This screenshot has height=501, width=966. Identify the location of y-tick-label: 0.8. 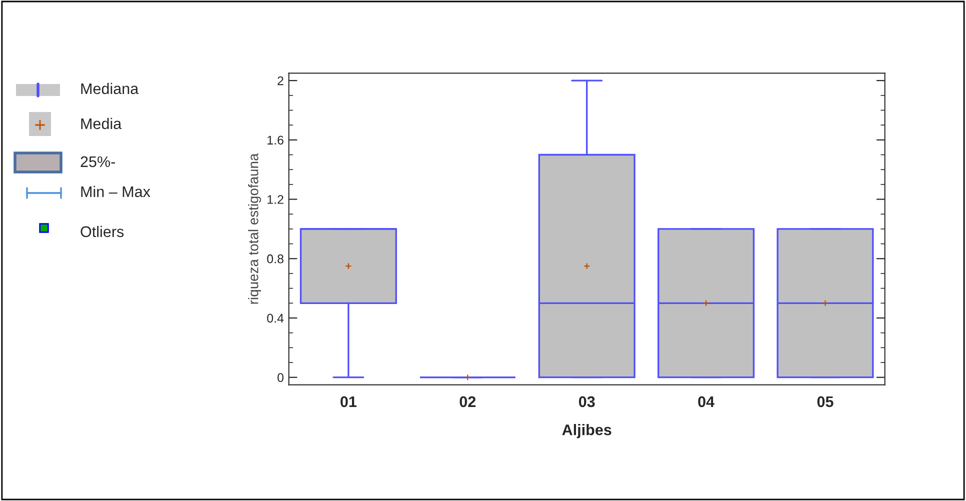
(275, 259).